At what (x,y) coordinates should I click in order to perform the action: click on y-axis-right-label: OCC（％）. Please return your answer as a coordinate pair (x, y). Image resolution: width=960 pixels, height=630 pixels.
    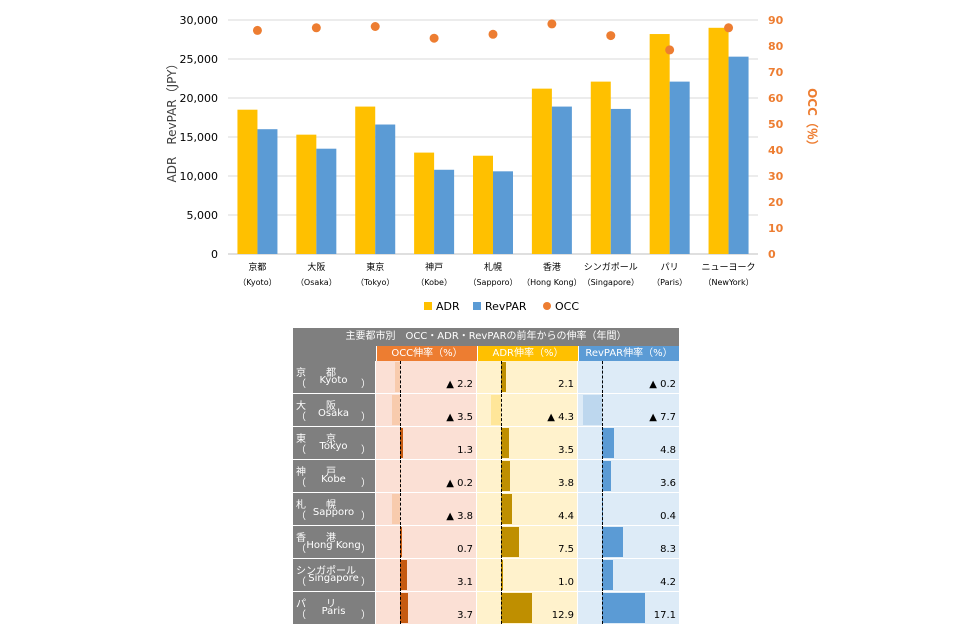
    Looking at the image, I should click on (812, 120).